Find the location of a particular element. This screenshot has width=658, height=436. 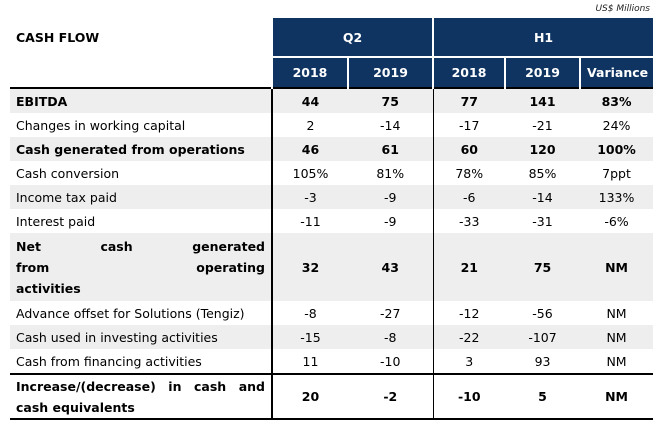

table-row: Interest paid -11 -9 -33 -31 -6% is located at coordinates (331, 221).